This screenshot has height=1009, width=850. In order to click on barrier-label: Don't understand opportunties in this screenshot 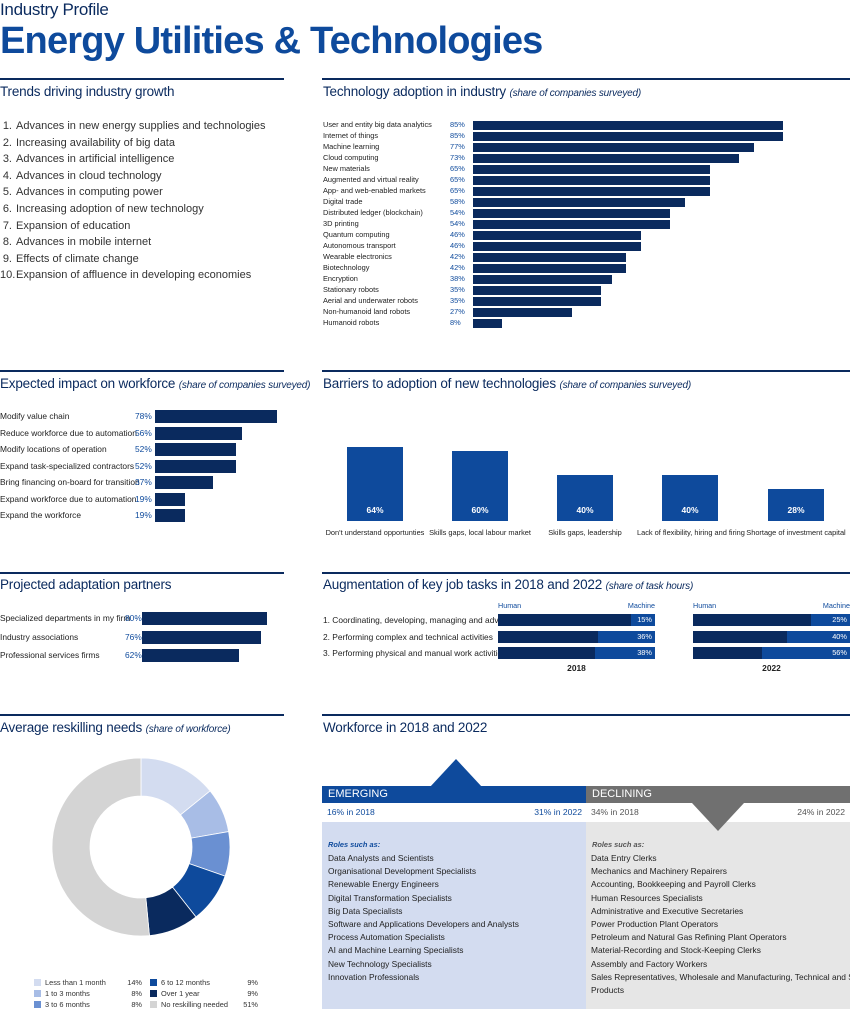, I will do `click(375, 532)`.